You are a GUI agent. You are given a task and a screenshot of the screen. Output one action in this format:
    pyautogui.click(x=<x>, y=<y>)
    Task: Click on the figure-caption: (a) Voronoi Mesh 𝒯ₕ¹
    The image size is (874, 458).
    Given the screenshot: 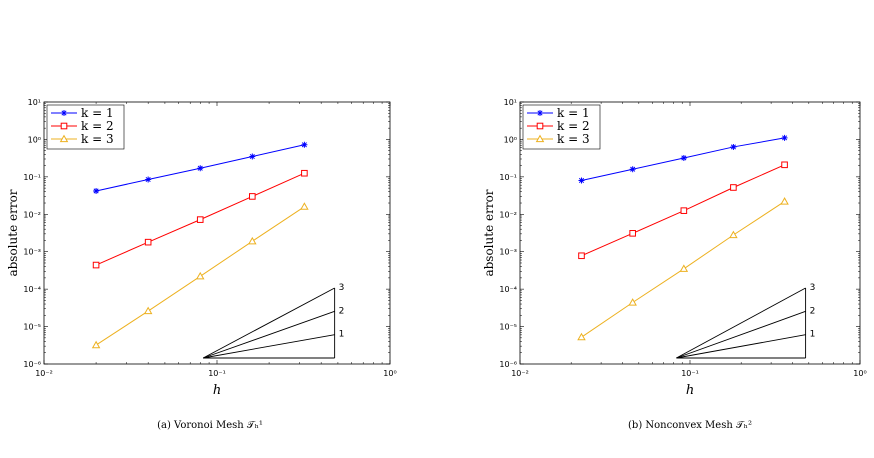 What is the action you would take?
    pyautogui.click(x=210, y=425)
    